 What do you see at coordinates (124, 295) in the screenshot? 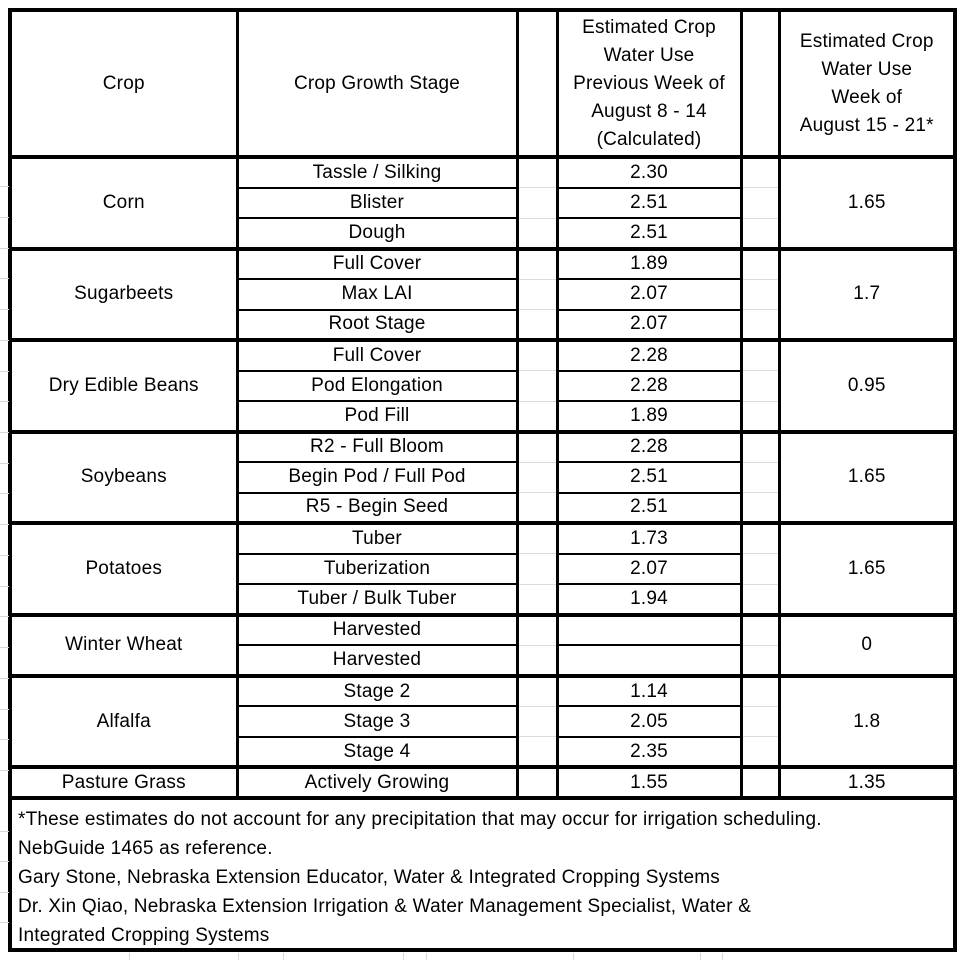
I see `crop-name-cell: Sugarbeets` at bounding box center [124, 295].